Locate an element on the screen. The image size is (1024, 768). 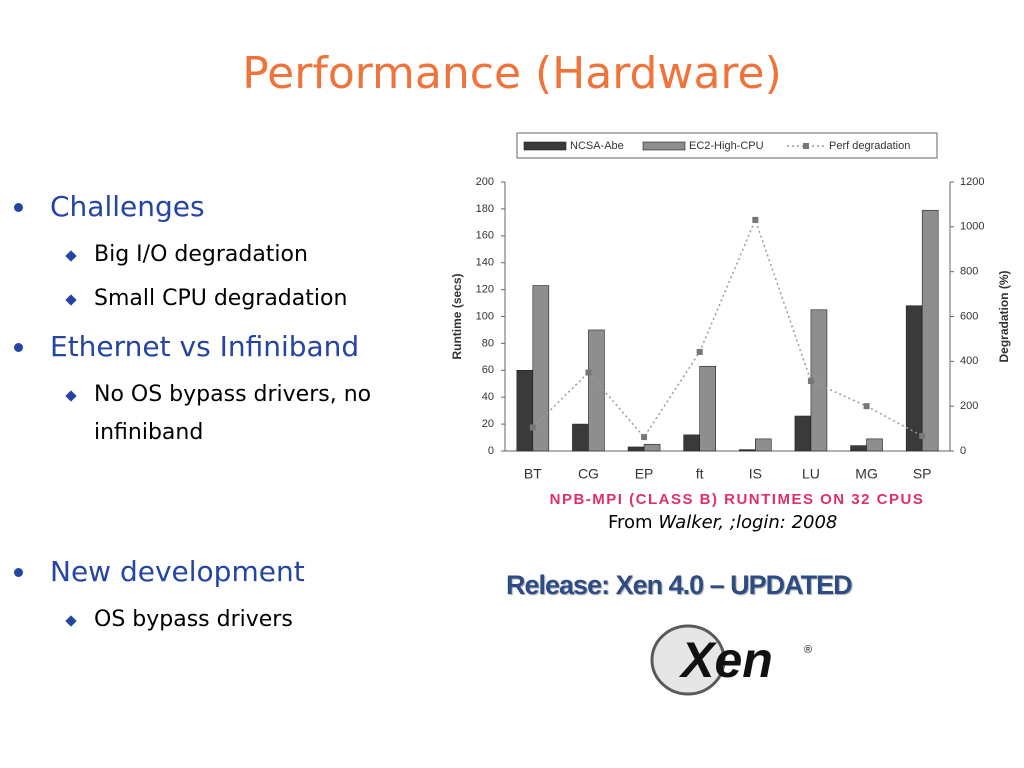
bullet-item: Big I/O degradation is located at coordinates (217, 252).